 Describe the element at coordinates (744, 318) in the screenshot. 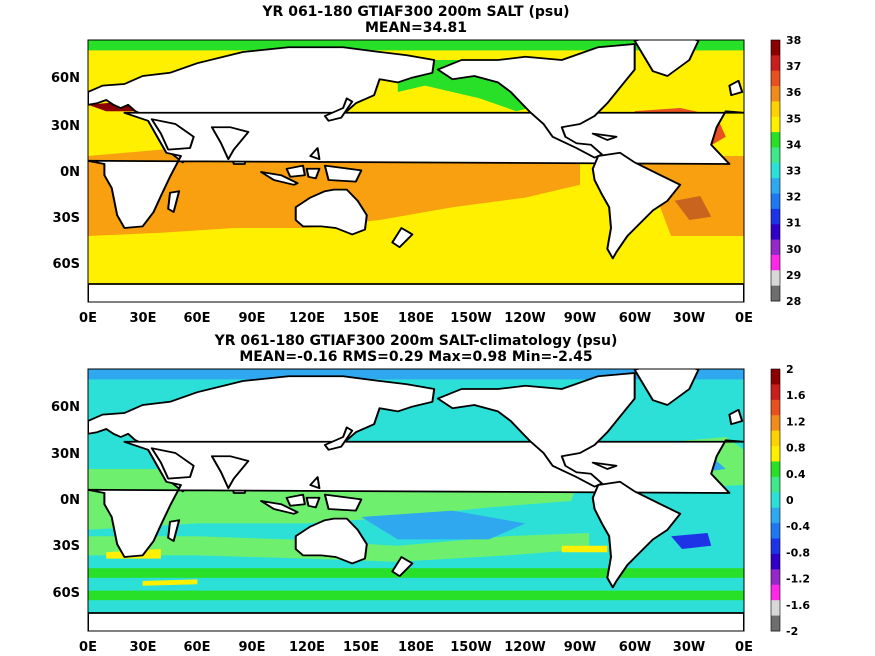

I see `x-tick-0E-end: 0E` at that location.